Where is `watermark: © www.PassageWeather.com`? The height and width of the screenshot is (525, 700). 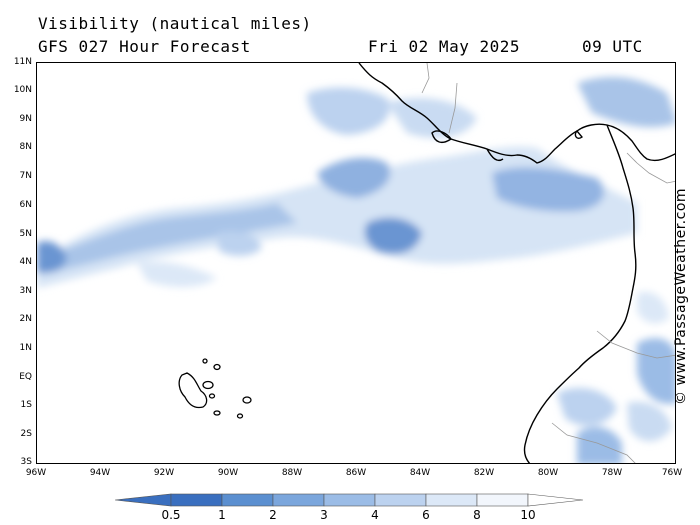
watermark: © www.PassageWeather.com is located at coordinates (681, 296).